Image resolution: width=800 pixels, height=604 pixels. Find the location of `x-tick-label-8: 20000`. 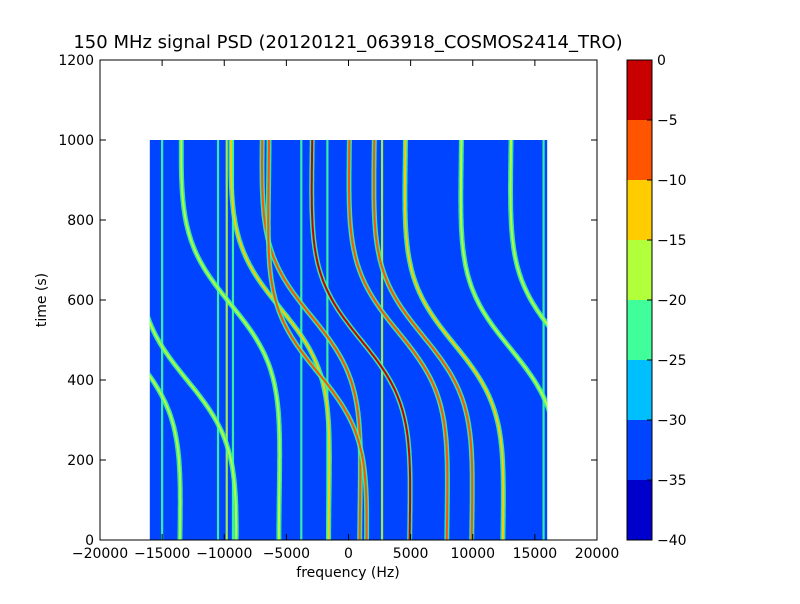

x-tick-label-8: 20000 is located at coordinates (597, 554).